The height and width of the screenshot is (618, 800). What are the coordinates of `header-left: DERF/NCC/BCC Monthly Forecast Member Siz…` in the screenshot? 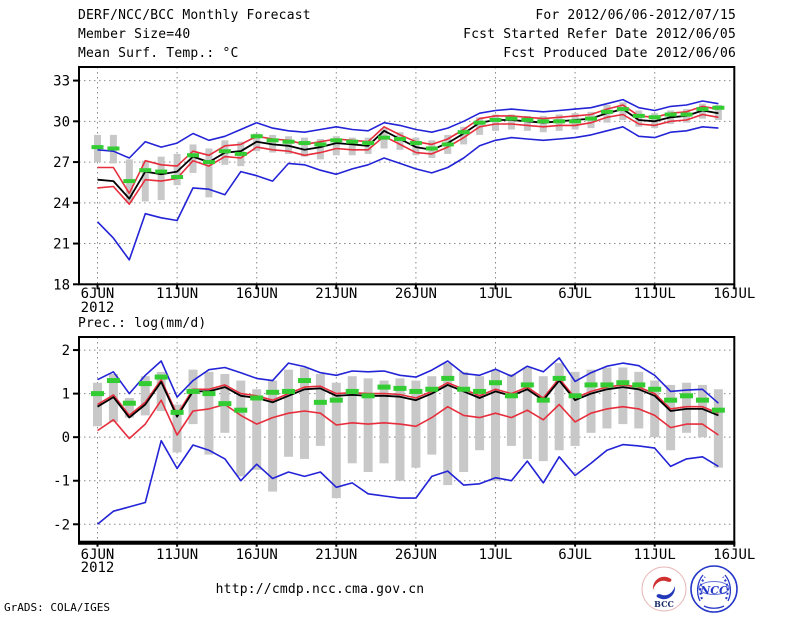 It's located at (194, 34).